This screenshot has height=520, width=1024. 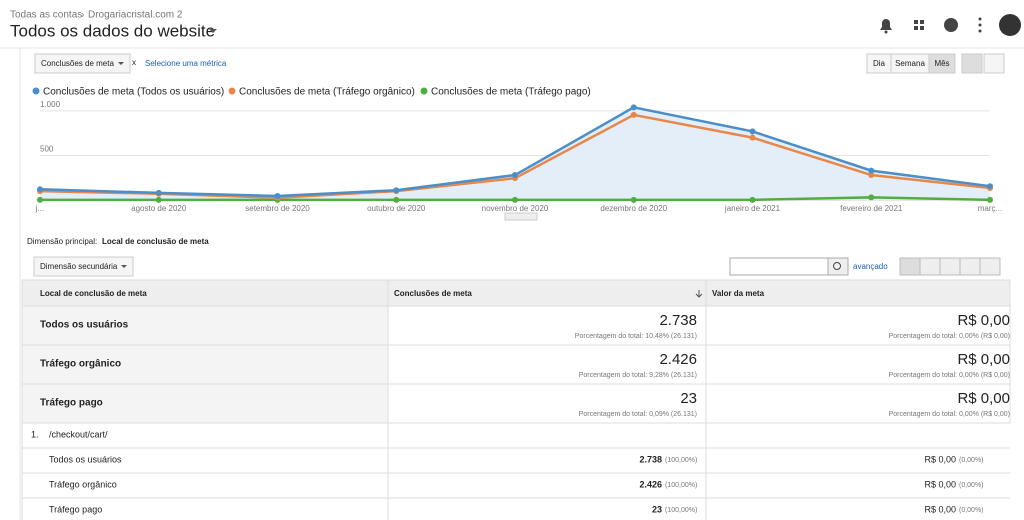 What do you see at coordinates (62, 241) in the screenshot?
I see `dimension-label: Dimensão principal:` at bounding box center [62, 241].